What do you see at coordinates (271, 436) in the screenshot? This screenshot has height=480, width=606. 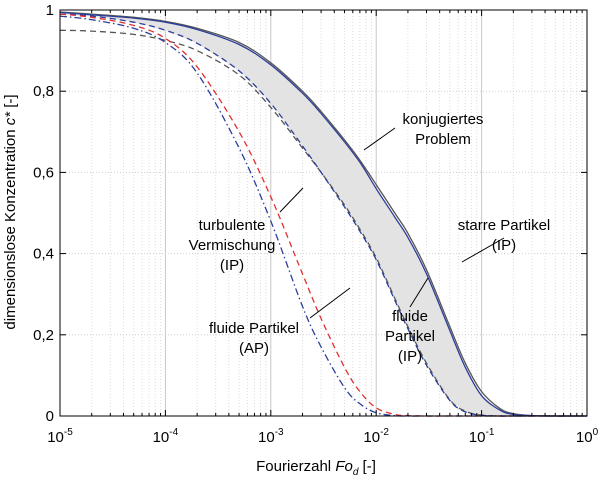 I see `x-tick-label: 10⁻³` at bounding box center [271, 436].